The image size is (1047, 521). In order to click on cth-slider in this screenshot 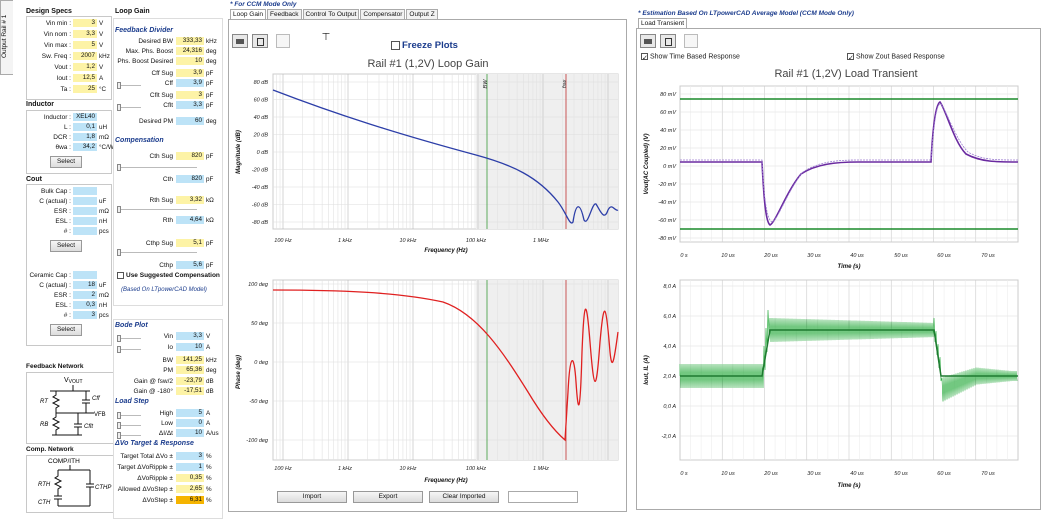, I will do `click(157, 167)`.